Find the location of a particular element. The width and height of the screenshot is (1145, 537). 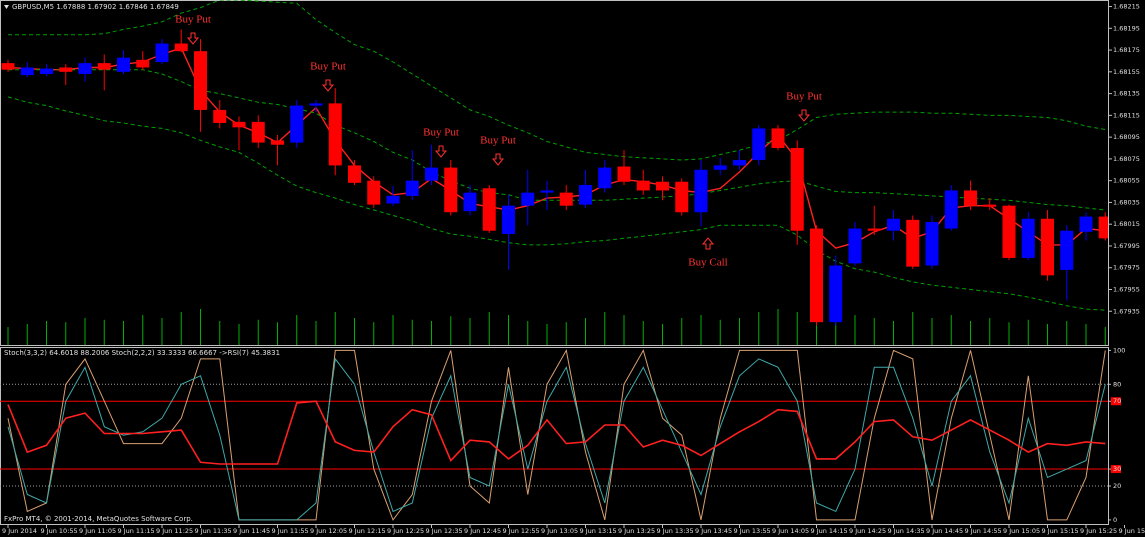

x-tick-label: 9 Jun 15:15 is located at coordinates (1060, 531).